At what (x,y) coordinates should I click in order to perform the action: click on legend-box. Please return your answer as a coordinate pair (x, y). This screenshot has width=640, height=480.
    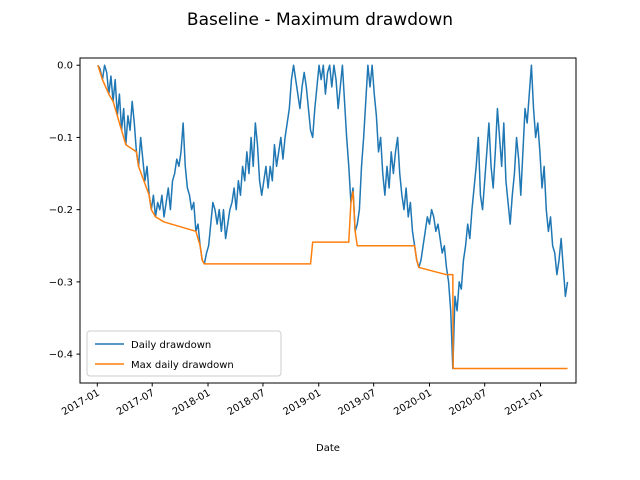
    Looking at the image, I should click on (184, 353).